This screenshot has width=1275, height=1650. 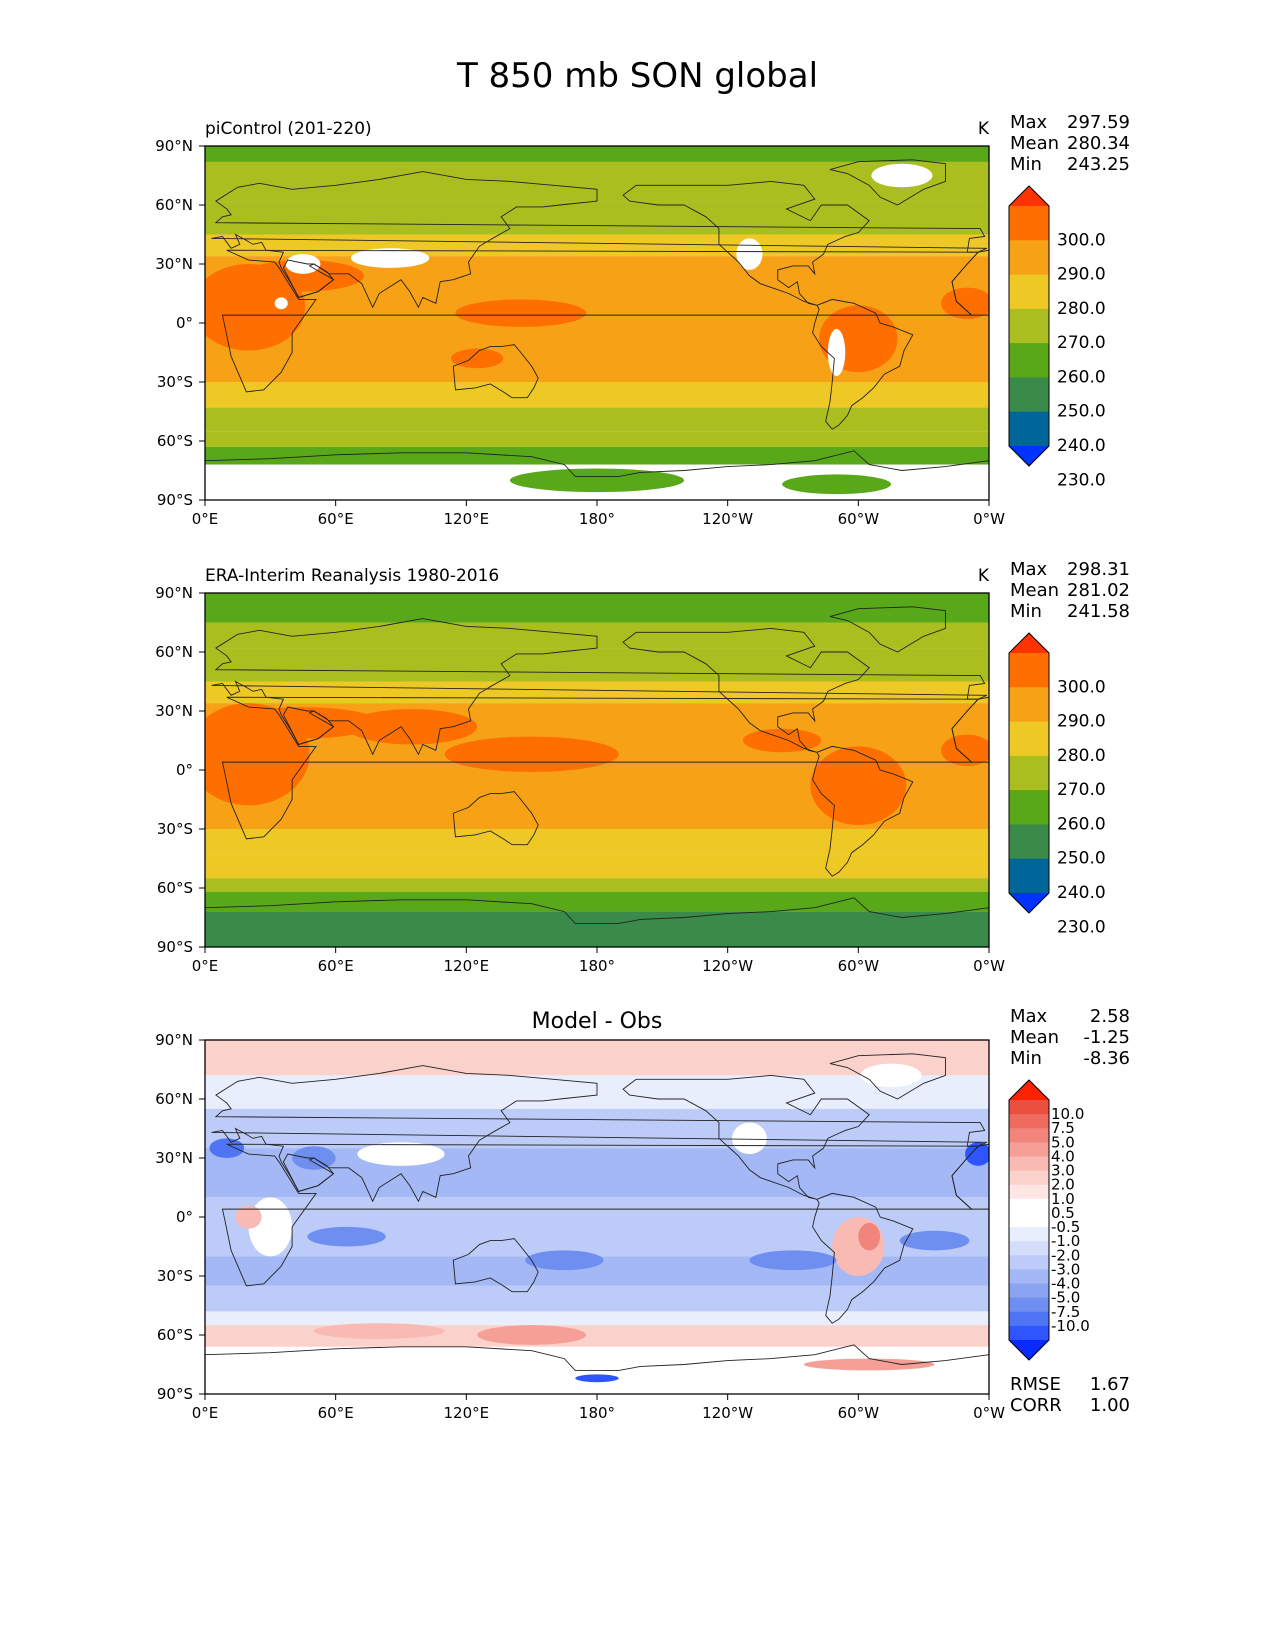 I want to click on metric-label: CORR, so click(x=1036, y=1405).